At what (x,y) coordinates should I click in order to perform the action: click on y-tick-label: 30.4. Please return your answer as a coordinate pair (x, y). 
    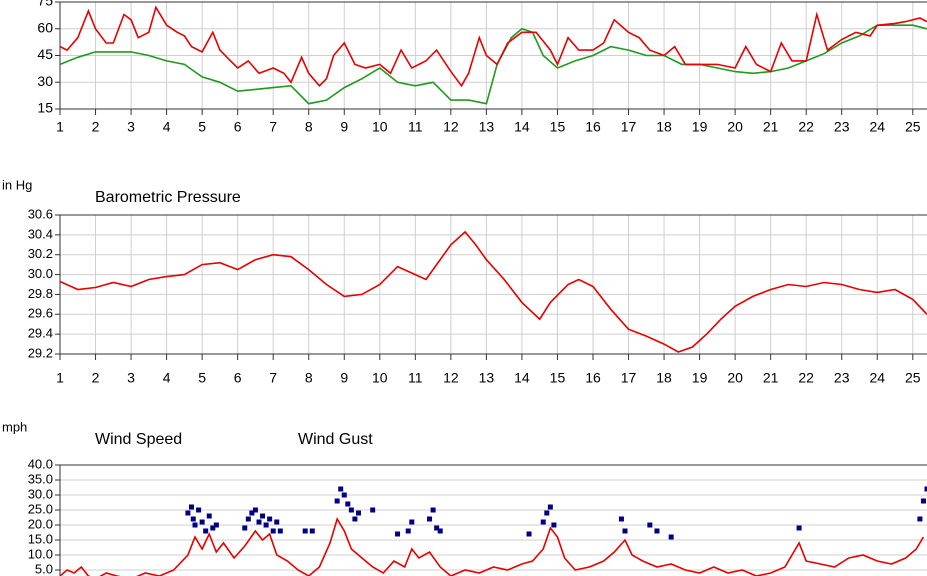
    Looking at the image, I should click on (40, 233).